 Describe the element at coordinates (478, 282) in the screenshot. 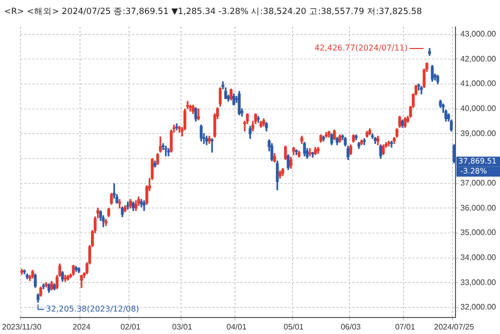

I see `y-tick-label: 33,000.00` at that location.